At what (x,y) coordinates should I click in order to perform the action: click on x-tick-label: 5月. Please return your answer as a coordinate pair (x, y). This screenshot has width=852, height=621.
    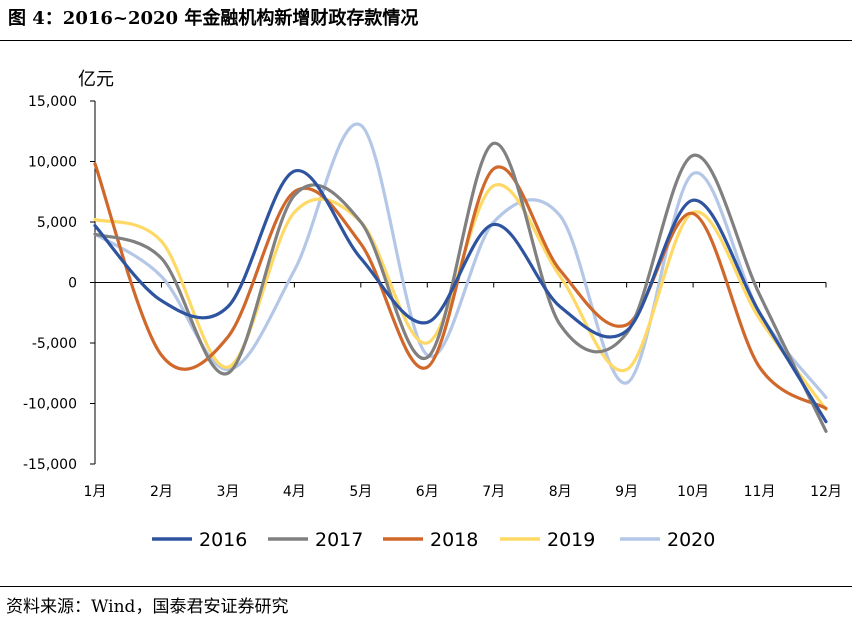
    Looking at the image, I should click on (360, 492).